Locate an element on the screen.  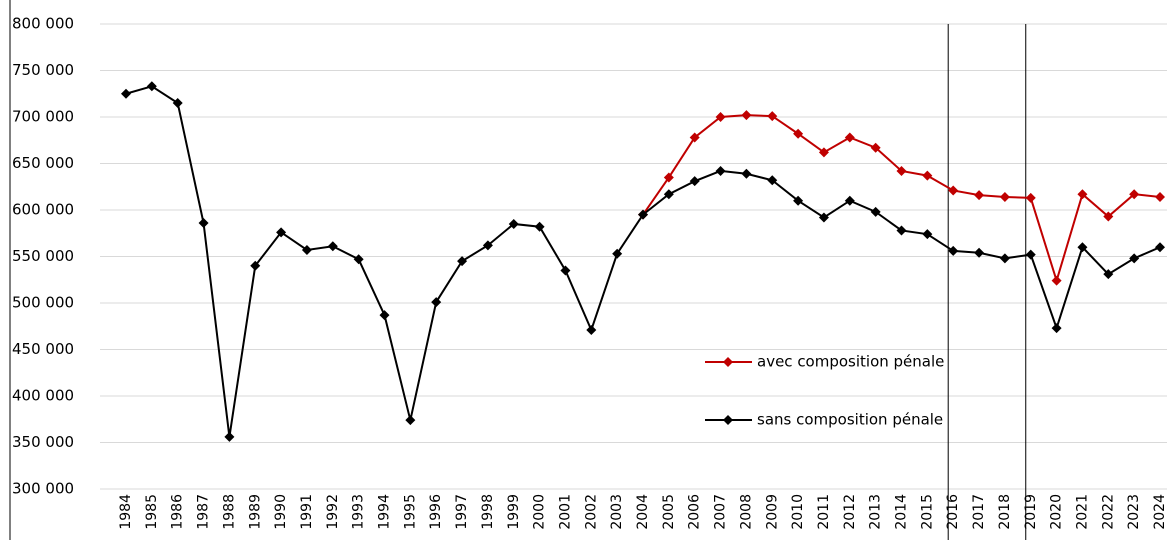
x-tick-label: 2022 is located at coordinates (1108, 512).